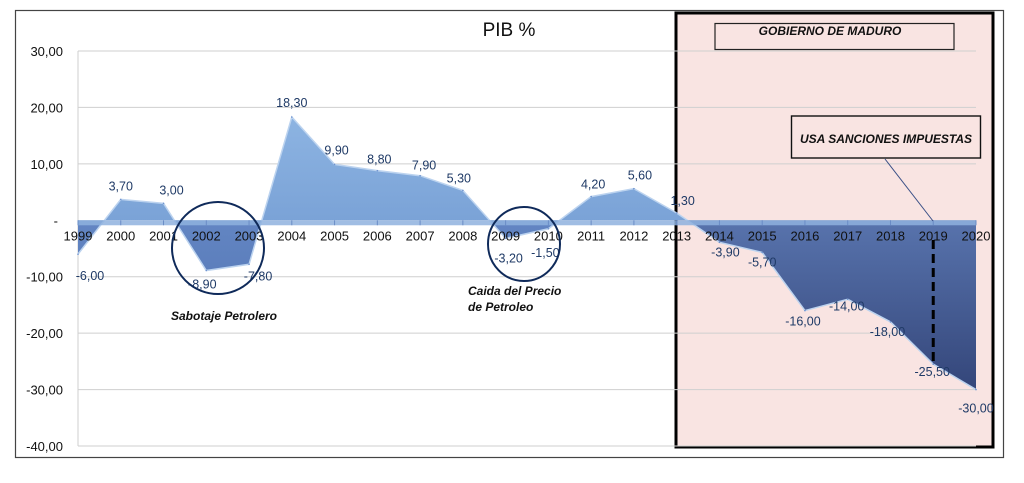 The image size is (1024, 483). I want to click on x-tick-label: 2001, so click(163, 235).